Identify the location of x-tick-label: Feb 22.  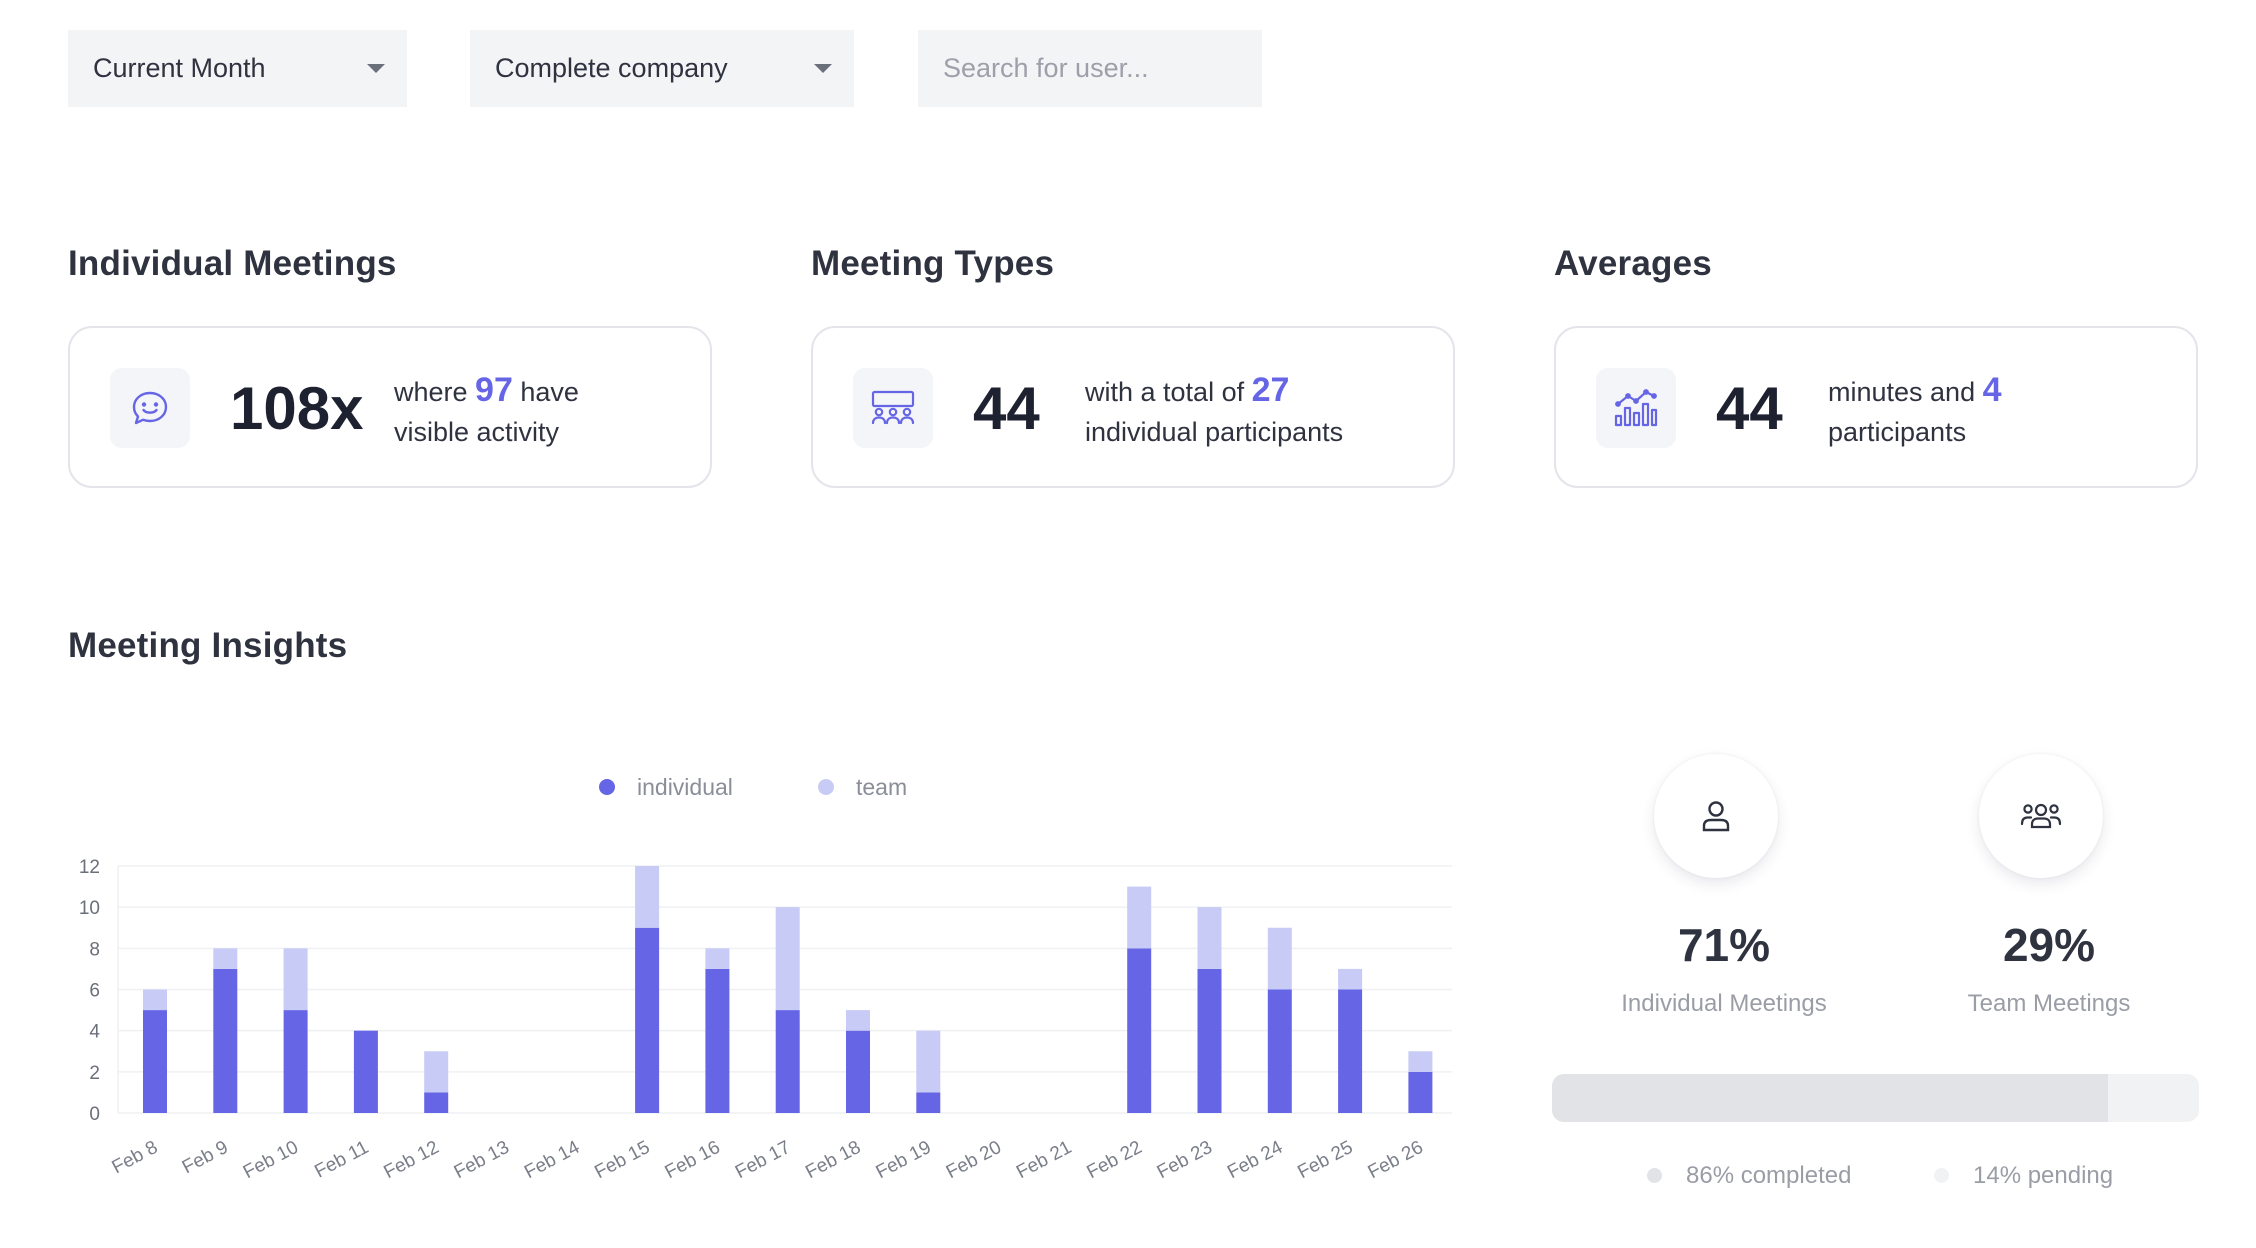
(1114, 1160).